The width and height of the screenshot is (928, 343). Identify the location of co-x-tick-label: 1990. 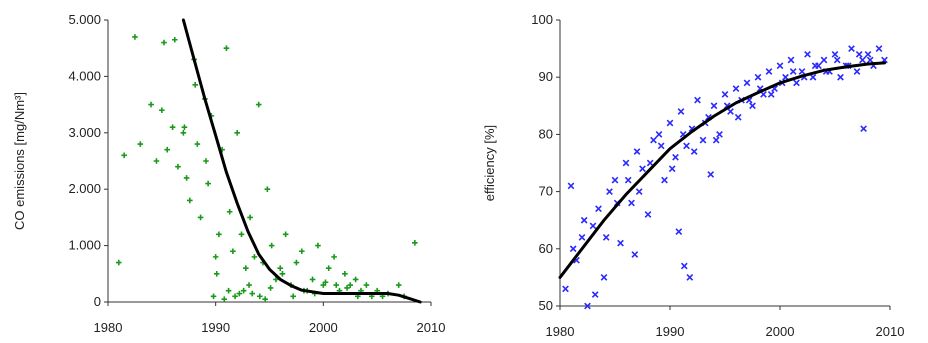
(215, 327).